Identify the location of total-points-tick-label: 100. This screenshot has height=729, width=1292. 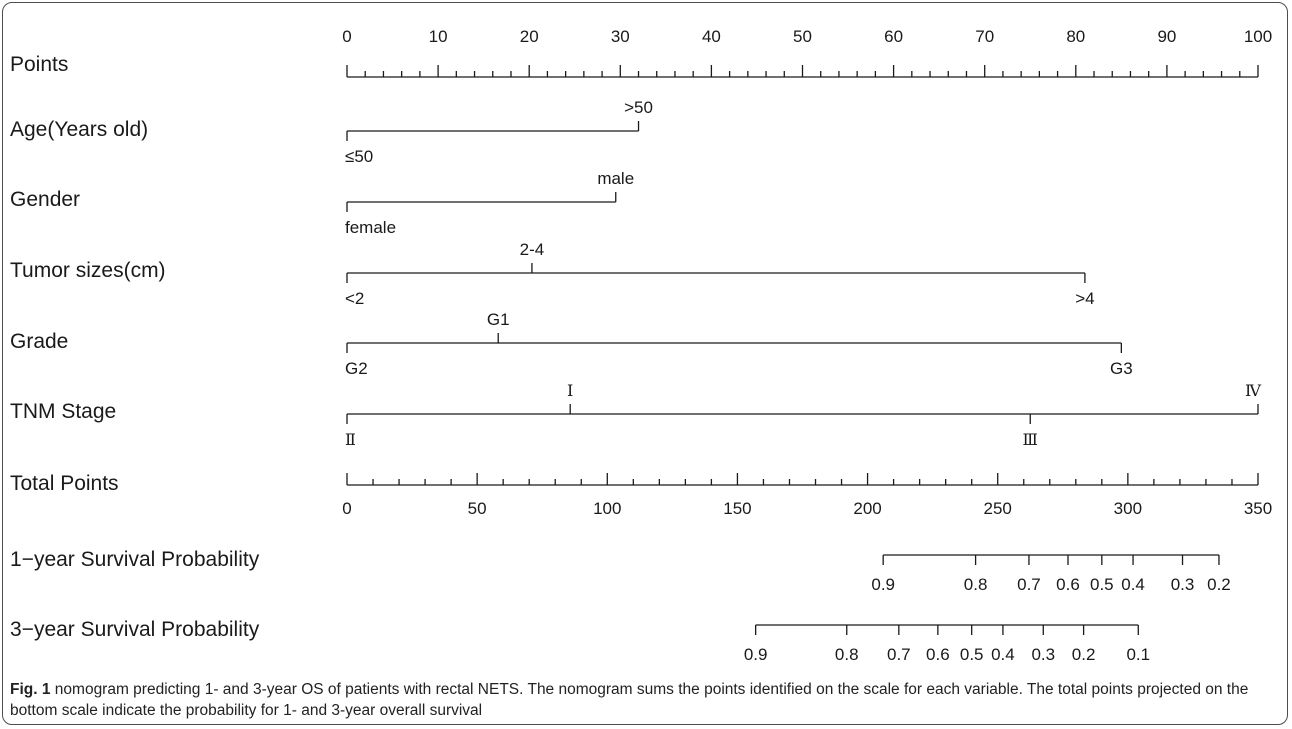
(607, 508).